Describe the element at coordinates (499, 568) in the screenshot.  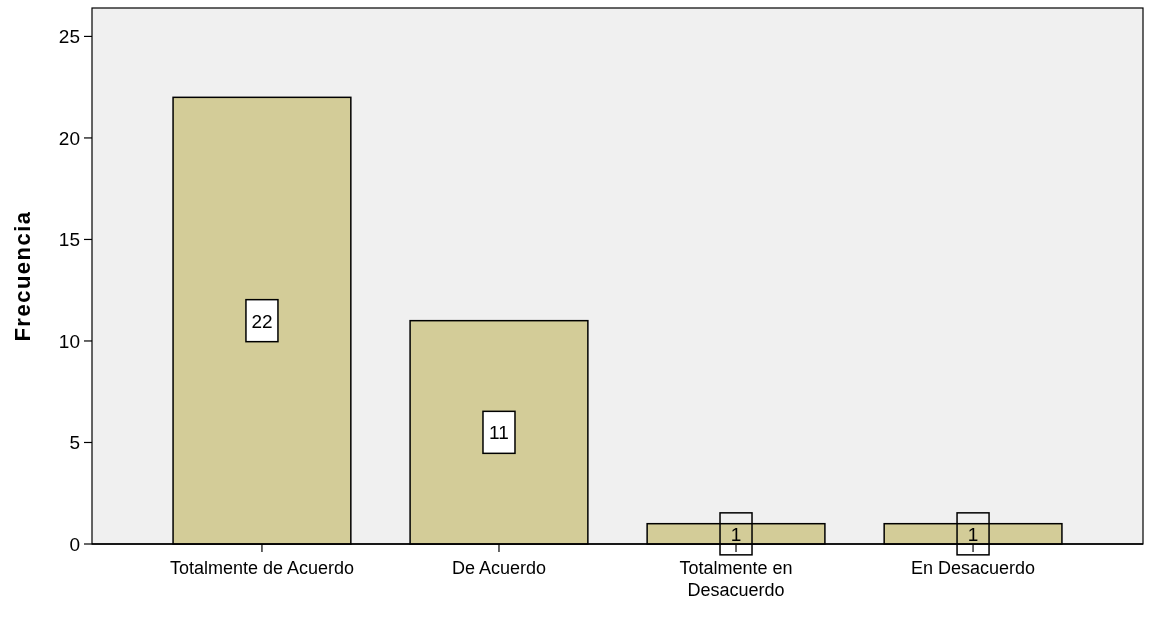
I see `x-tick-label: De Acuerdo` at that location.